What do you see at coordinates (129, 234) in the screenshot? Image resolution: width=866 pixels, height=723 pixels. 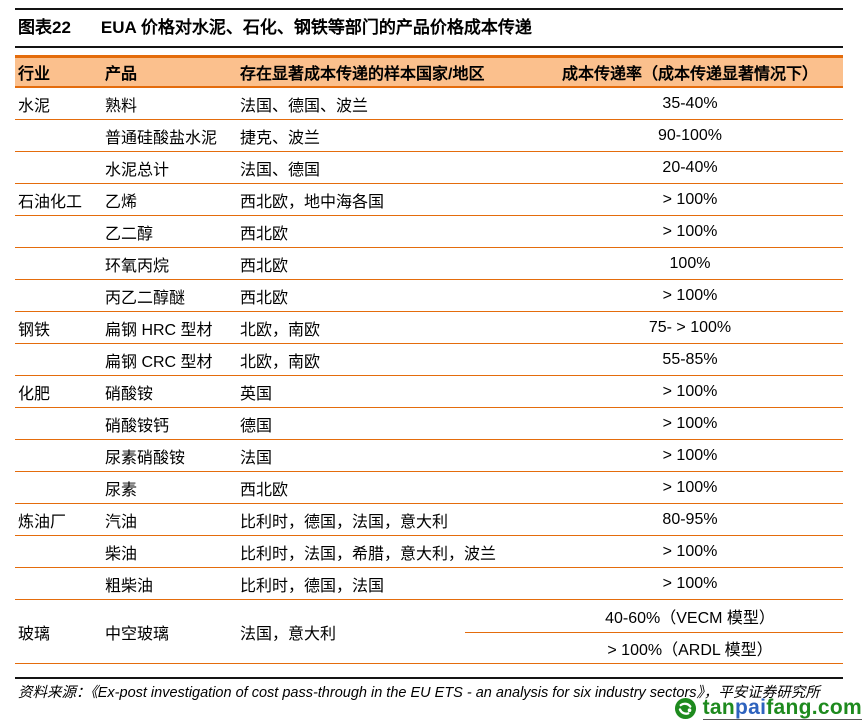 I see `product-cell: 乙二醇` at bounding box center [129, 234].